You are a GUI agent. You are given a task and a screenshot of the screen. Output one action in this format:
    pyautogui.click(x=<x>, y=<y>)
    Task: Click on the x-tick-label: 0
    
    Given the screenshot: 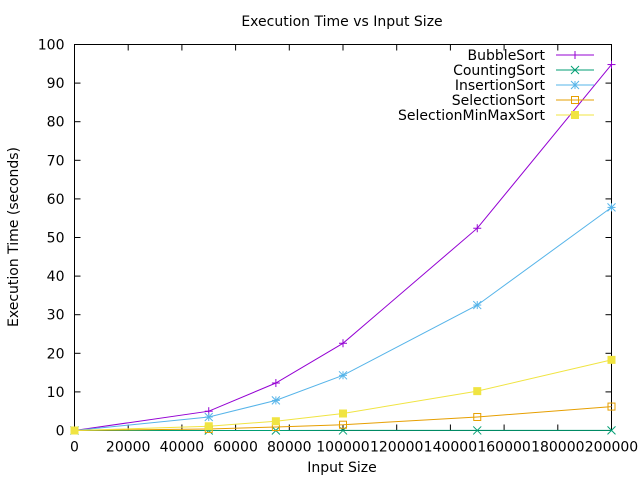 What is the action you would take?
    pyautogui.click(x=74, y=448)
    